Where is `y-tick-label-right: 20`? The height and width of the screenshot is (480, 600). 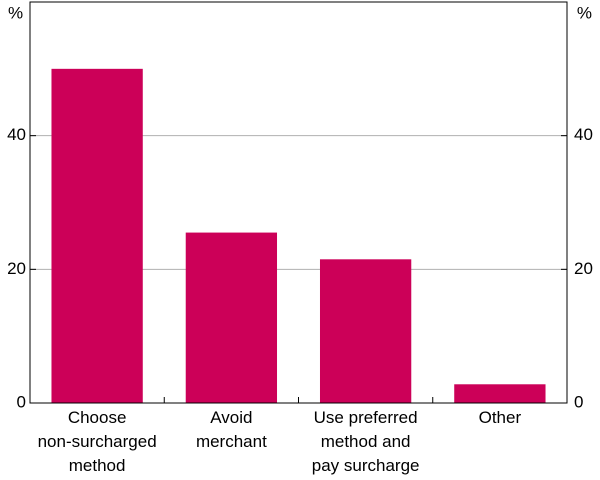 y-tick-label-right: 20 is located at coordinates (583, 268).